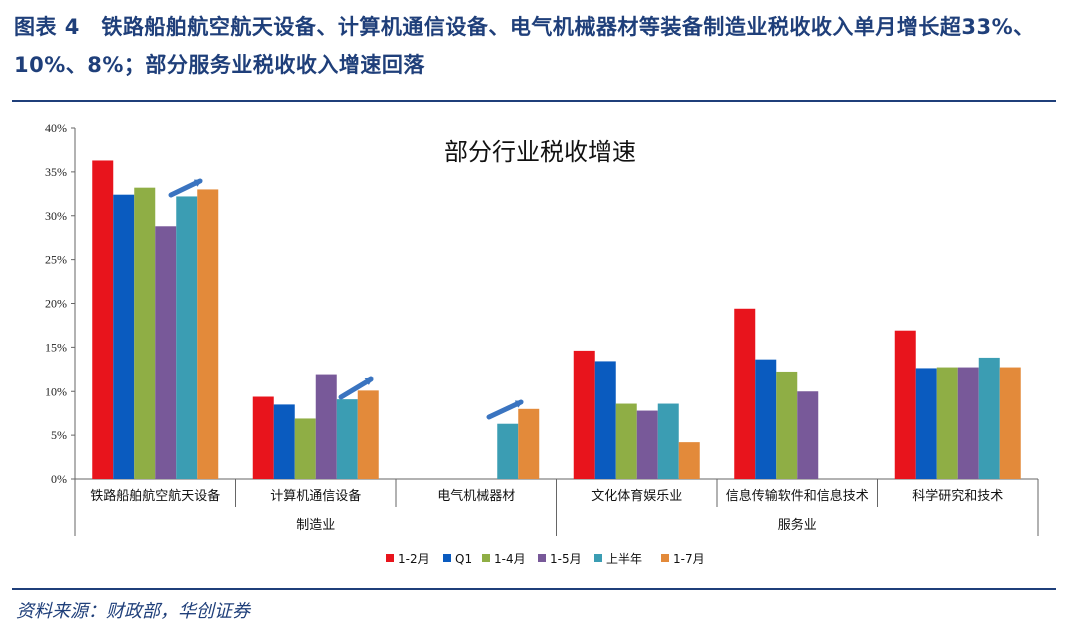 The width and height of the screenshot is (1080, 641). Describe the element at coordinates (566, 559) in the screenshot. I see `legend-label: 1-5月` at that location.